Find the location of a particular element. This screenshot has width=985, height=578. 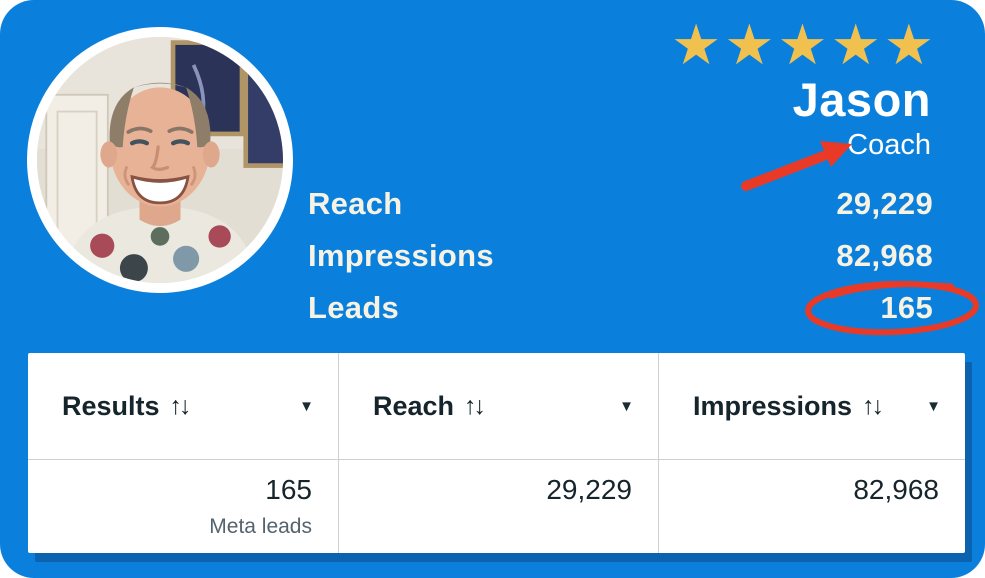

column-header-impressions: Impressions ↑↓ ▼ is located at coordinates (812, 406).